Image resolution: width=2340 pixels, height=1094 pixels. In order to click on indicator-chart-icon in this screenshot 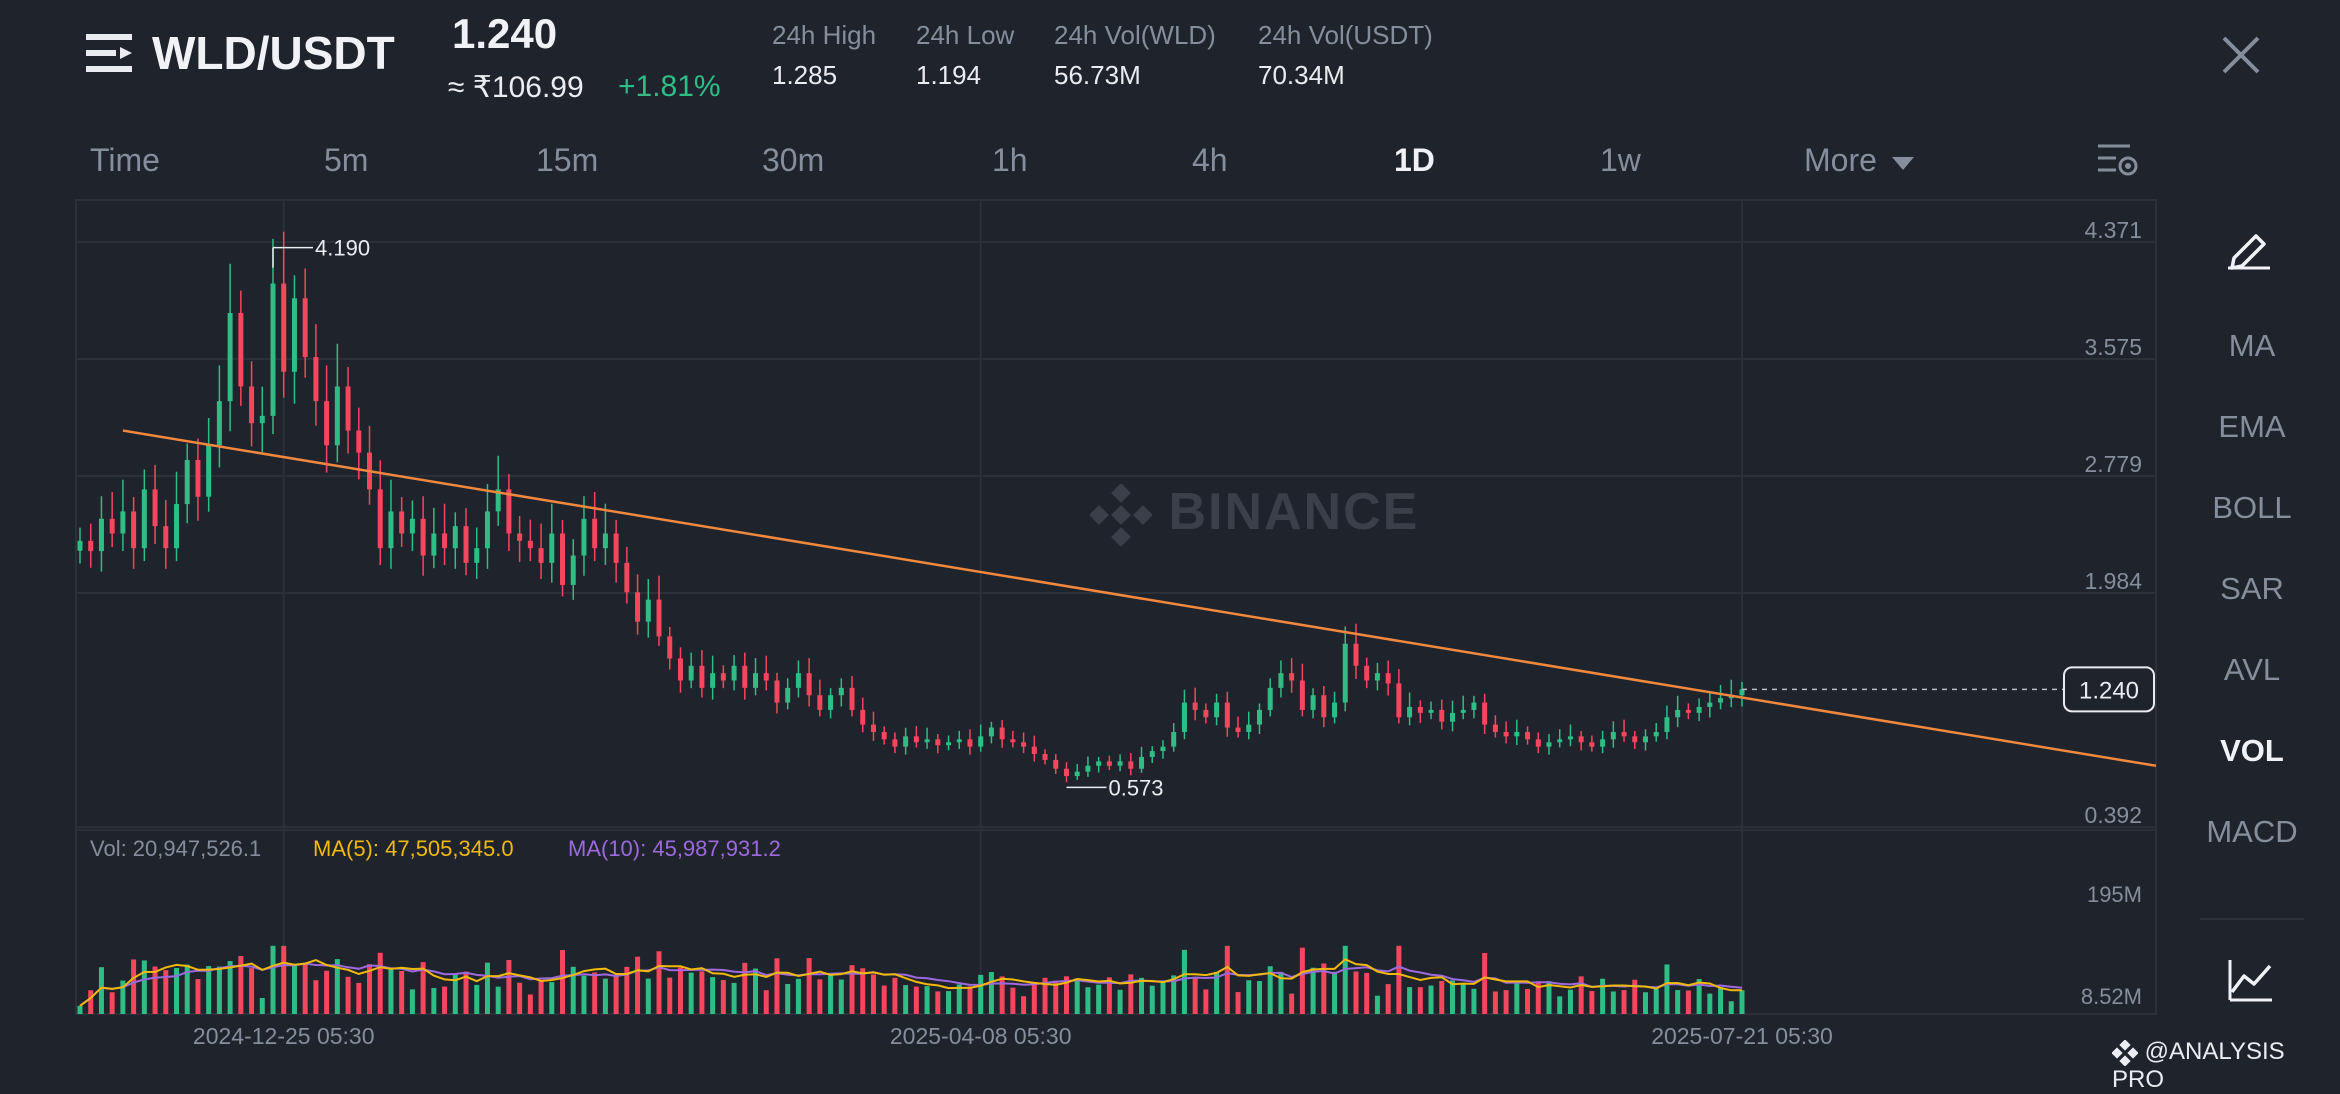, I will do `click(2251, 981)`.